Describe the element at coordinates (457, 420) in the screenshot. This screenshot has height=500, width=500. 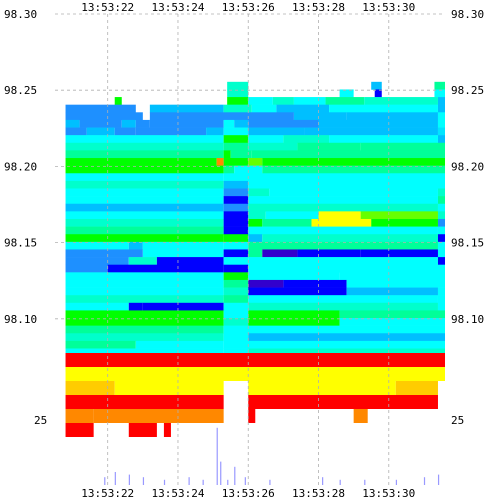
I see `volume-tick-right: 25` at that location.